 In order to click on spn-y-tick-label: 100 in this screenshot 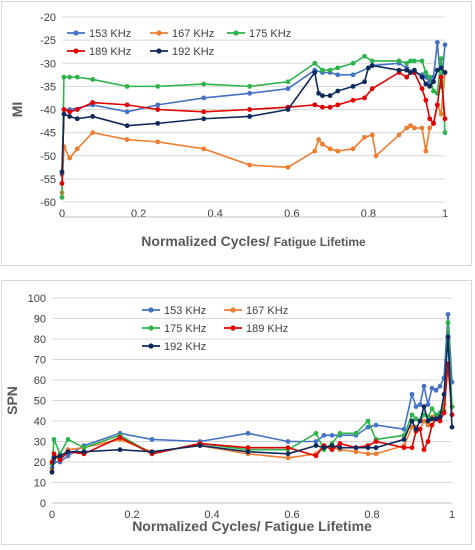, I will do `click(37, 299)`.